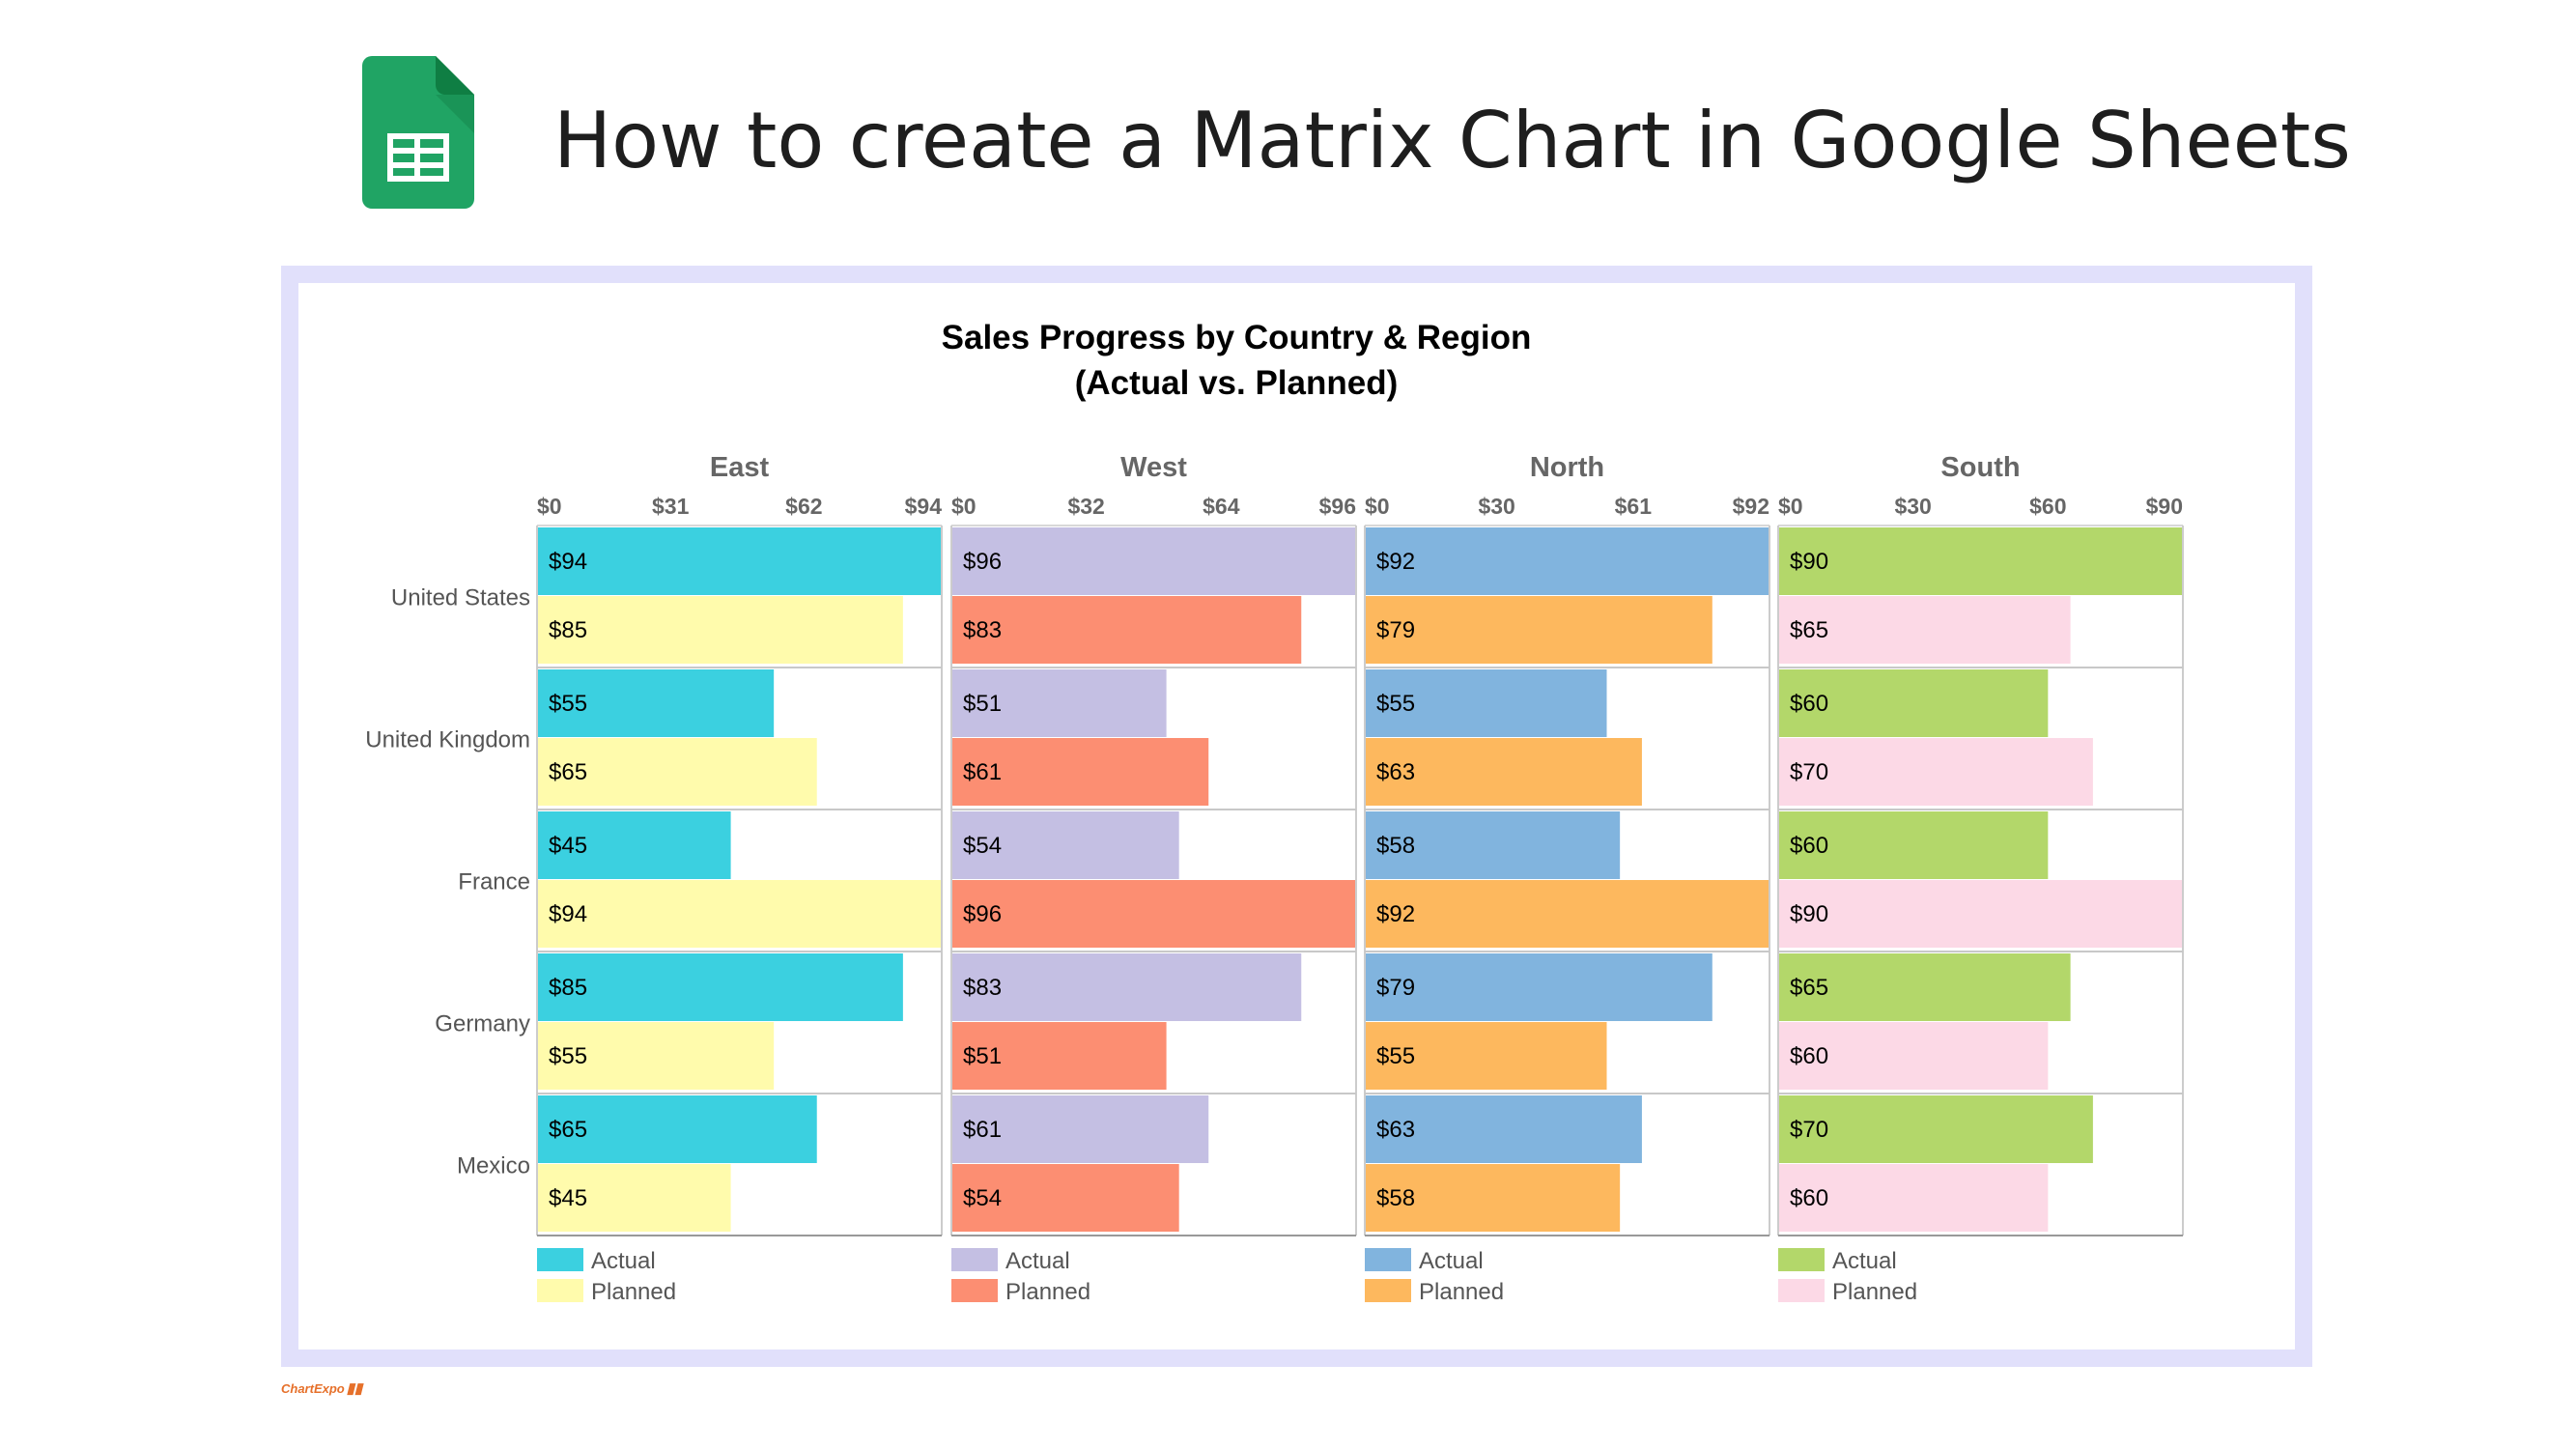  Describe the element at coordinates (1153, 467) in the screenshot. I see `panel-header-west: West` at that location.